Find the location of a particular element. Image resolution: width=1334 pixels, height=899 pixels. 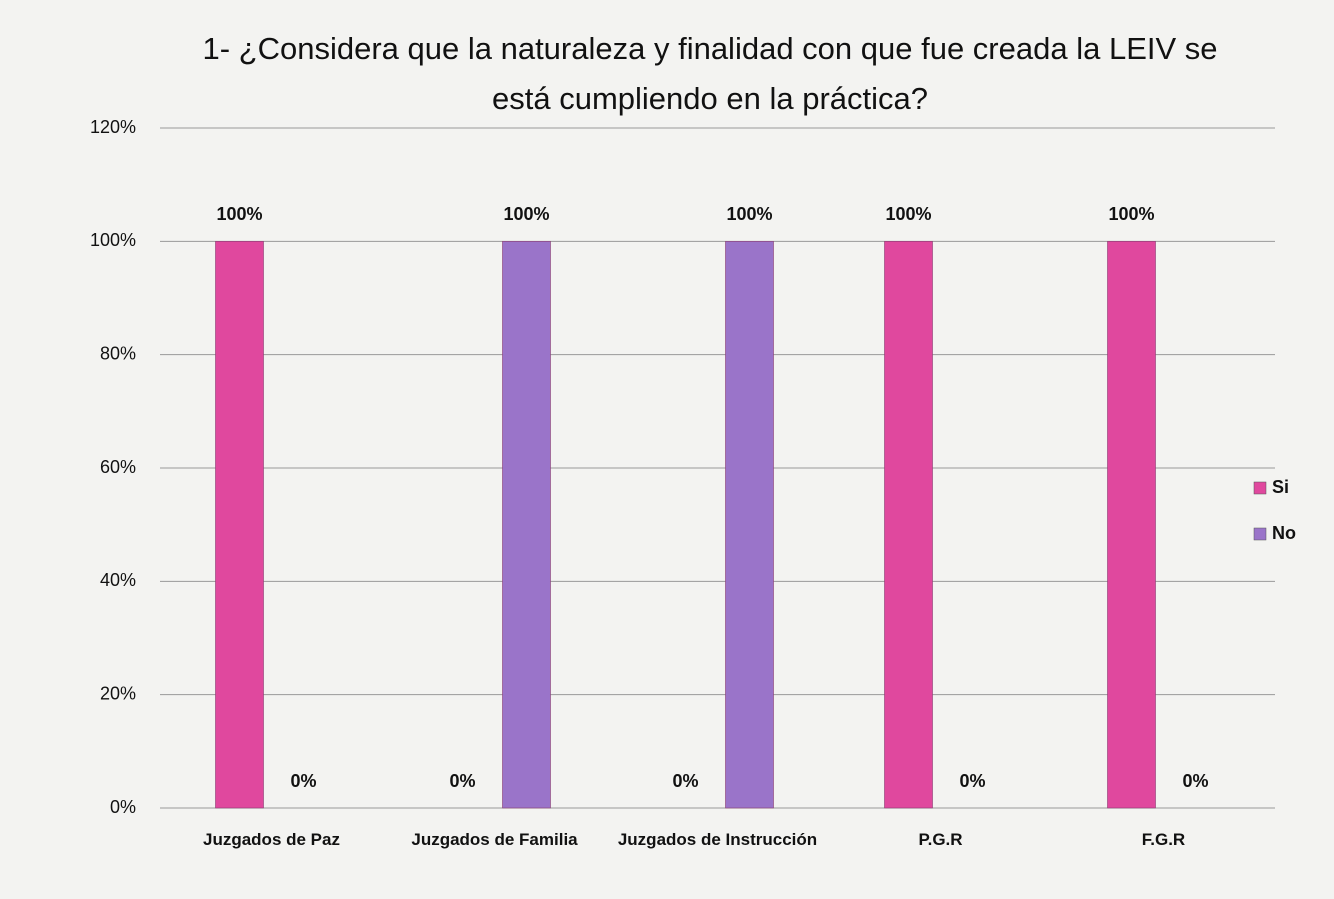

y-tick-label: 60% is located at coordinates (118, 467).